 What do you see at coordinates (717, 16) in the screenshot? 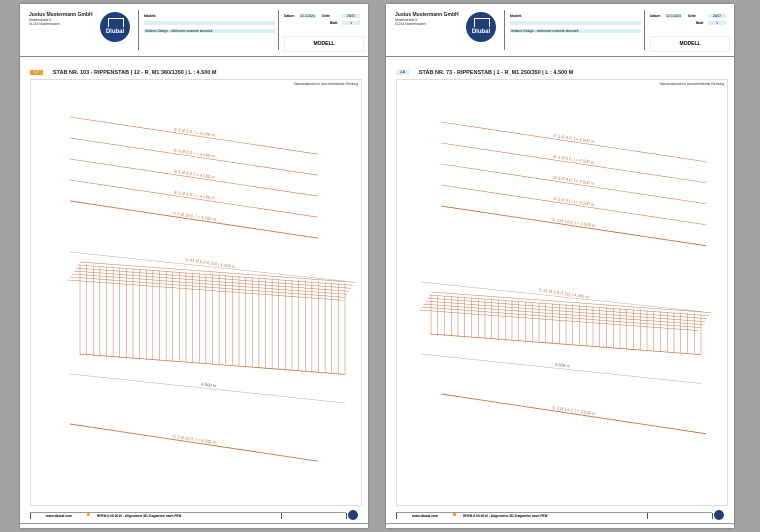
I see `page-value: 26/37` at bounding box center [717, 16].